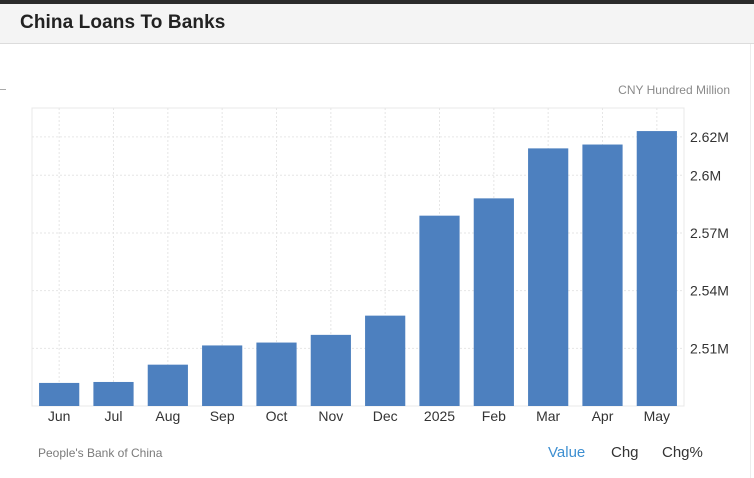 This screenshot has width=754, height=478. I want to click on y-axis-labels: 2.51M 2.54M 2.57M 2.6M 2.62M, so click(709, 242).